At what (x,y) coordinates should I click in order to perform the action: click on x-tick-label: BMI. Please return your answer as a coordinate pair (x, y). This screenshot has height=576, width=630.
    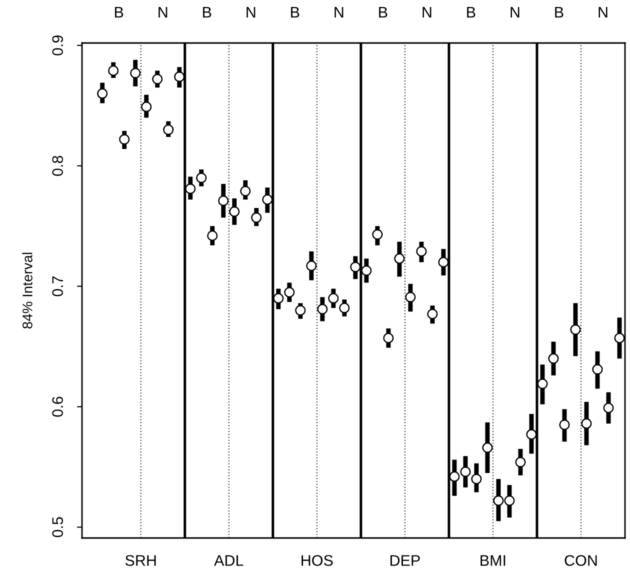
    Looking at the image, I should click on (493, 560).